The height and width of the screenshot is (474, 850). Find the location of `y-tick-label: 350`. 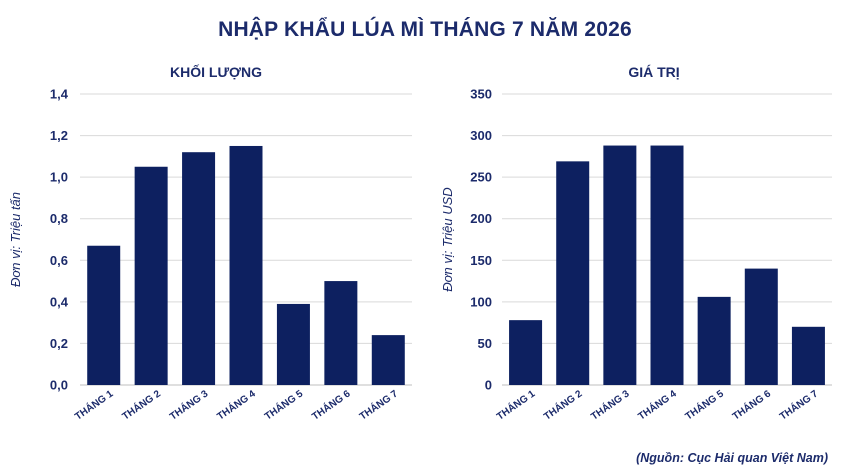

y-tick-label: 350 is located at coordinates (481, 94).